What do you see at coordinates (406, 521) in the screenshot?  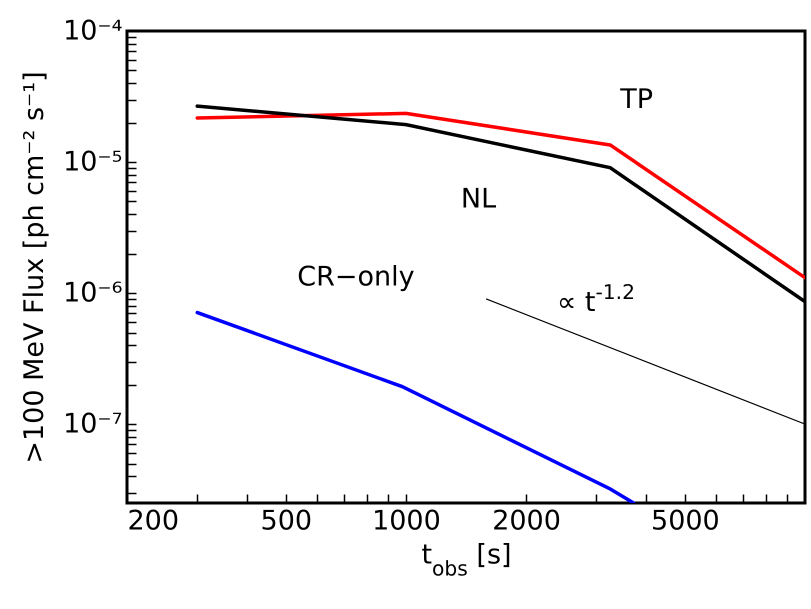 I see `x-tick-label: 1000` at bounding box center [406, 521].